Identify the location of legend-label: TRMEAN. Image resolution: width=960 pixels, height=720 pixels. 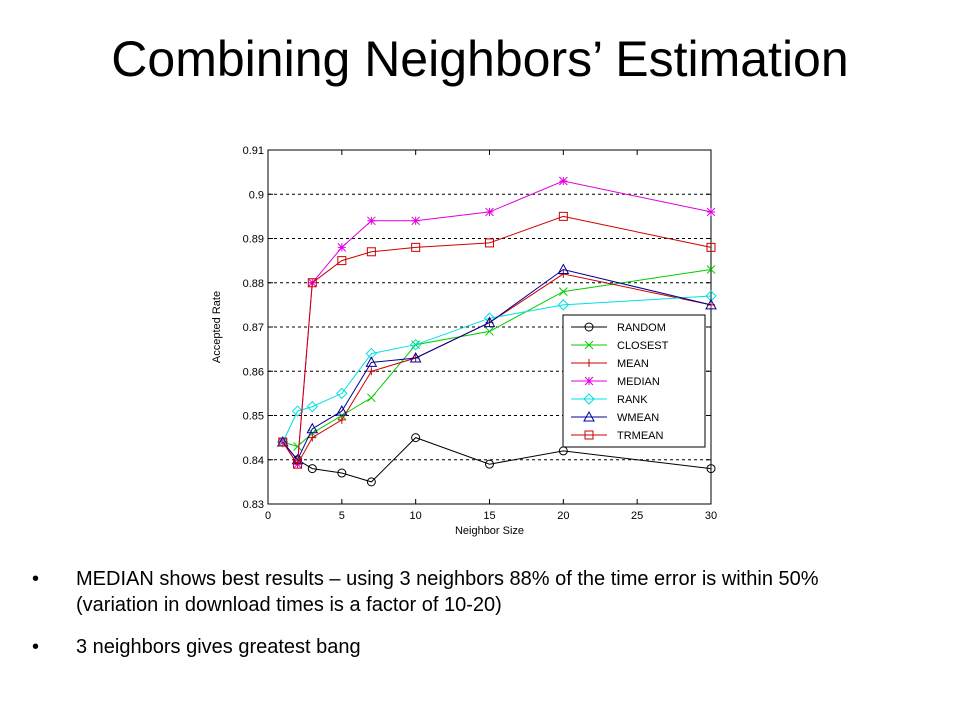
(640, 436).